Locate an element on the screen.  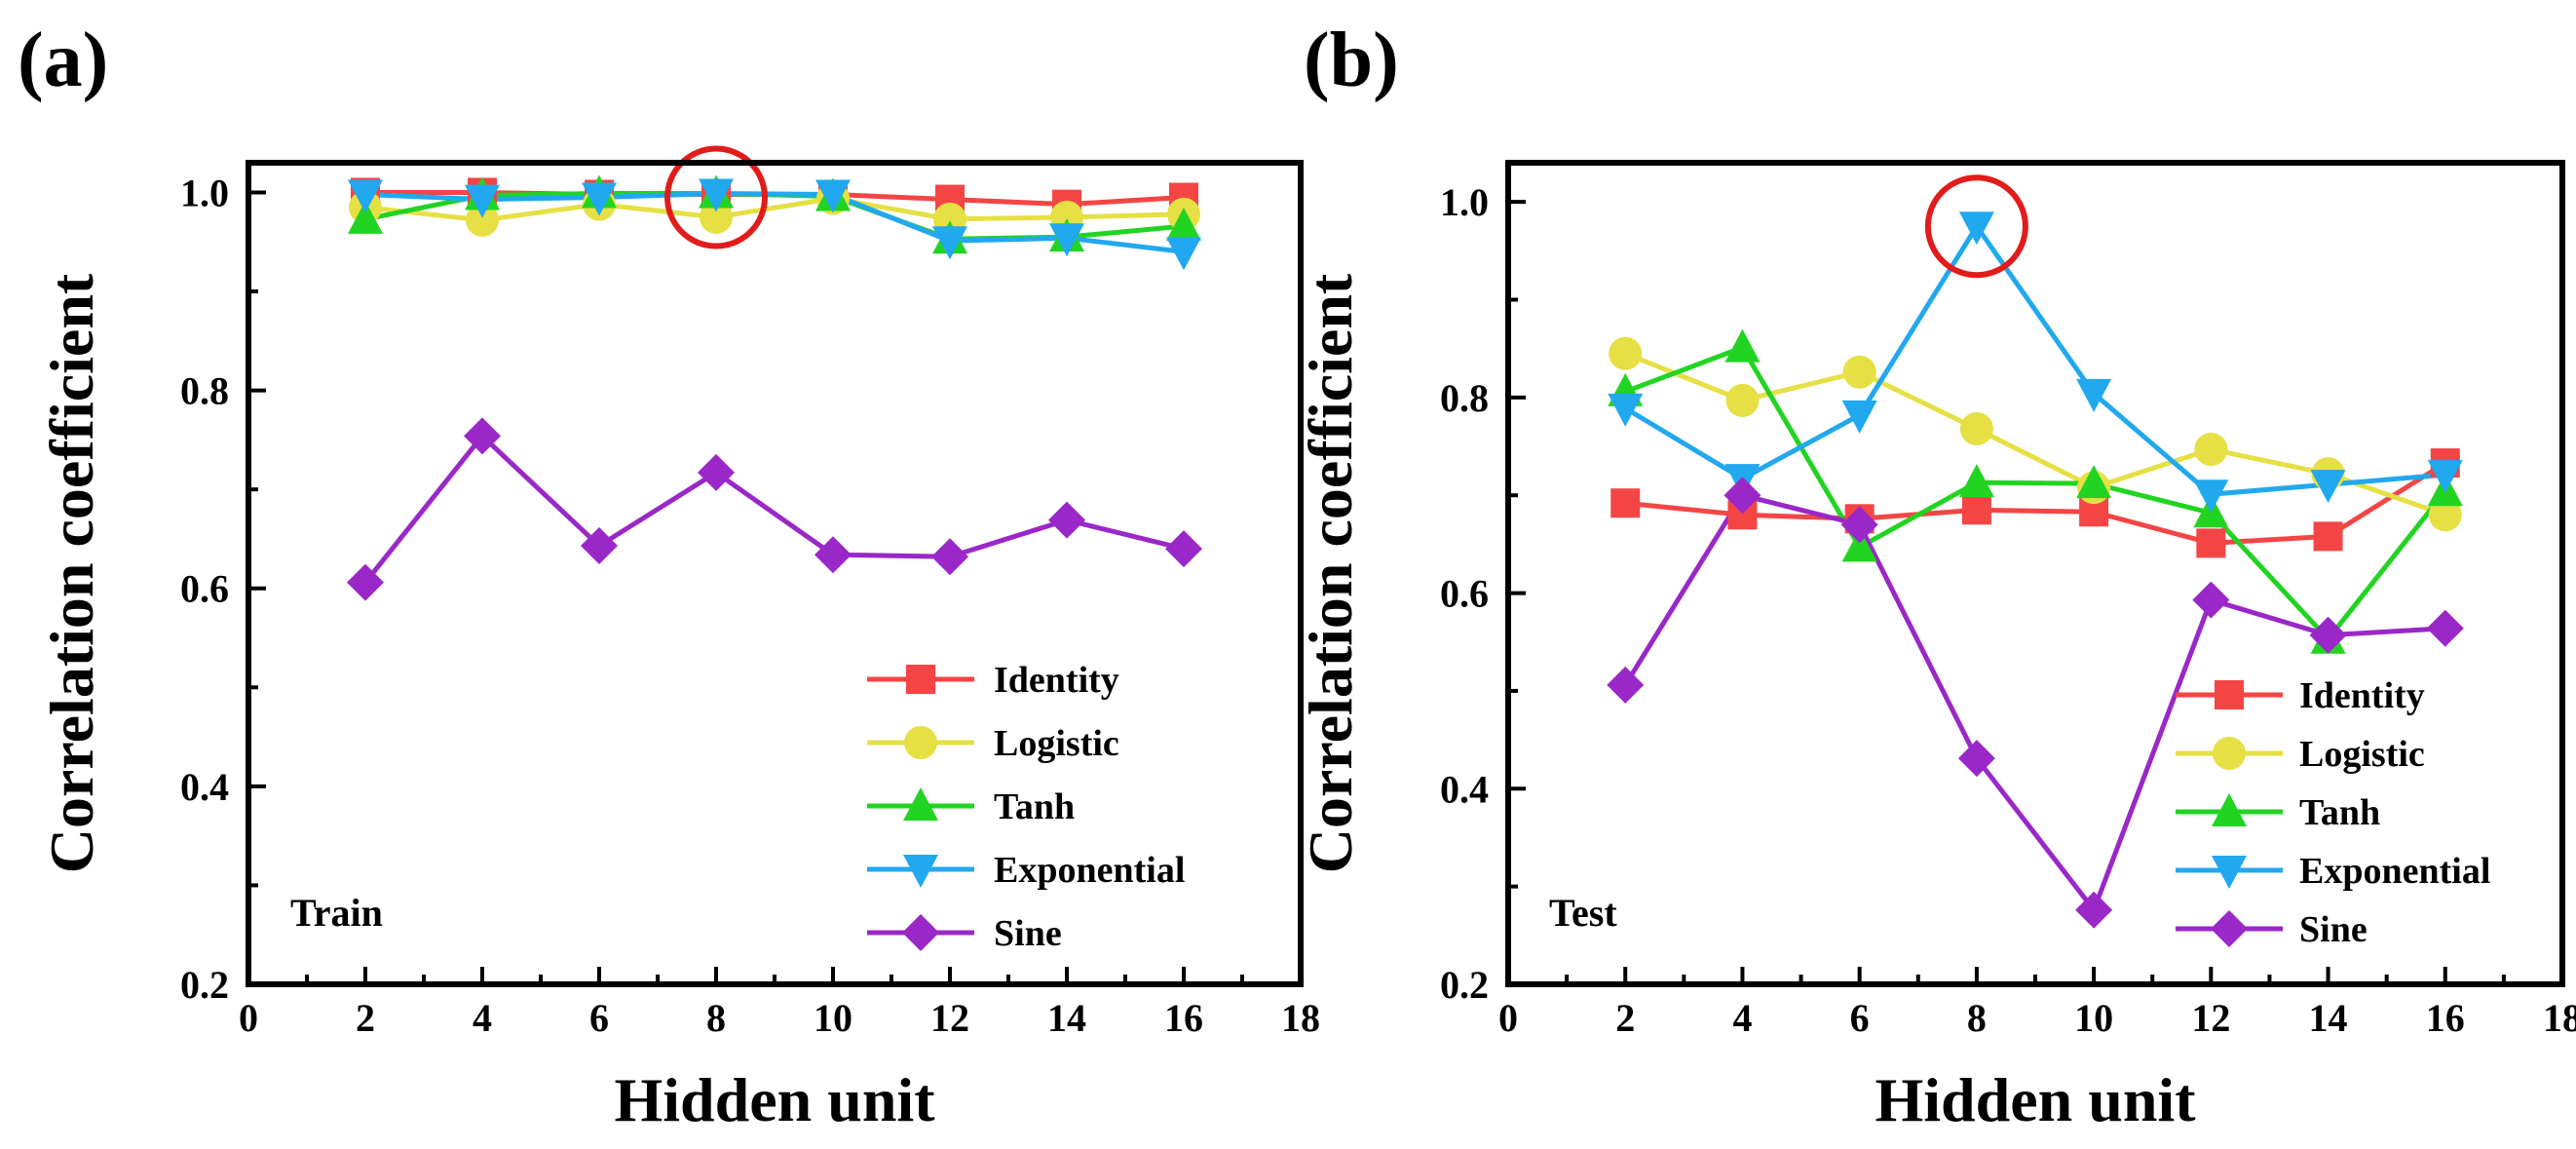
panel-b-x-tick-label: 2 is located at coordinates (1625, 1018).